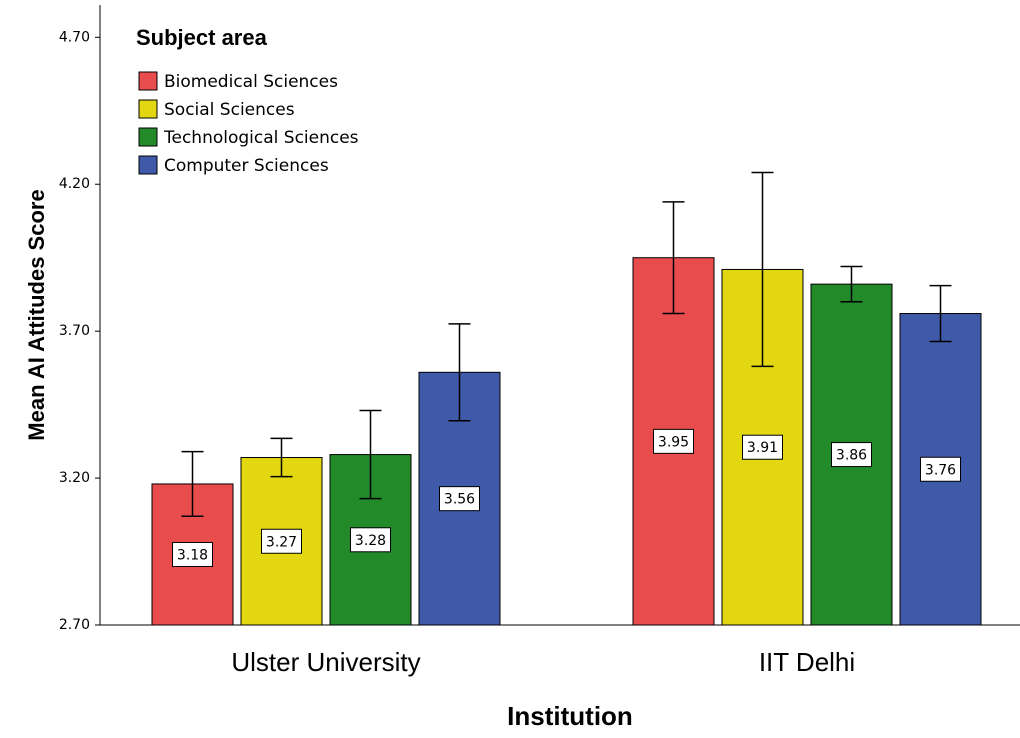 This screenshot has width=1020, height=738. I want to click on data-label: 3.27, so click(281, 542).